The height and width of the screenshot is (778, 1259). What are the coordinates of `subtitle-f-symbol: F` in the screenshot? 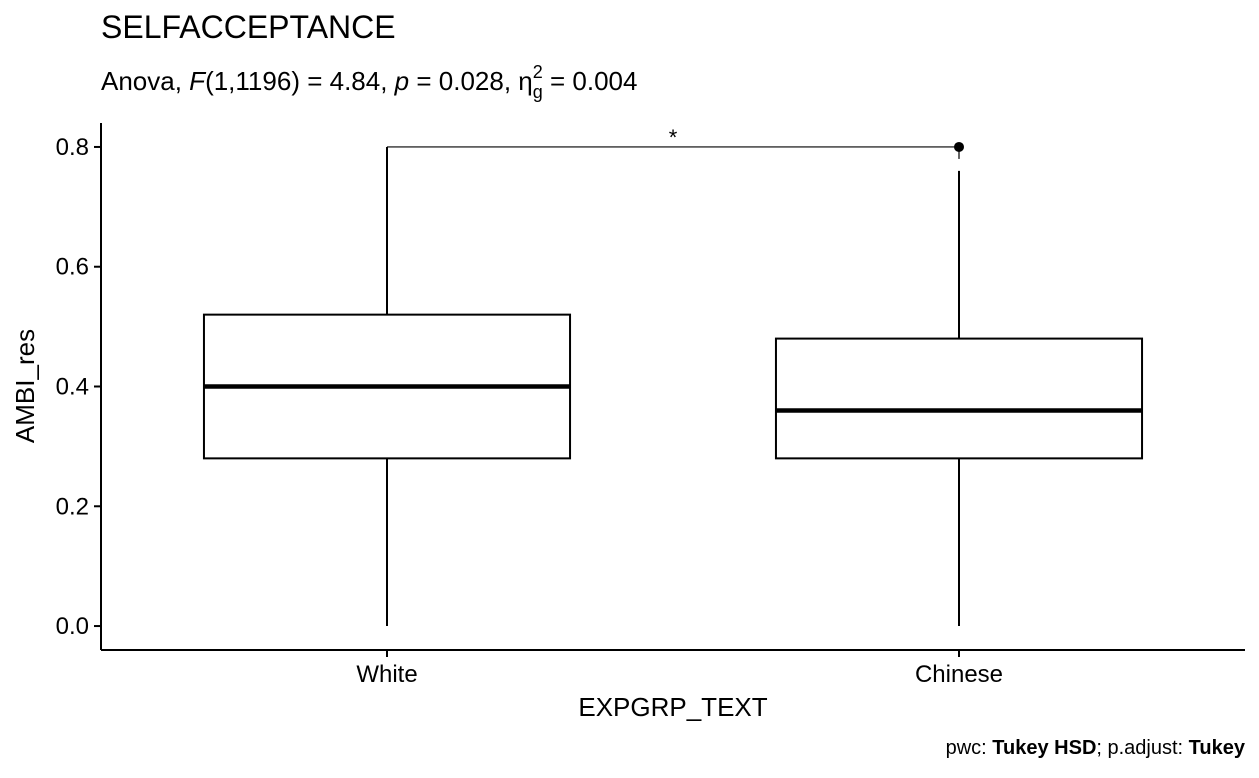 It's located at (198, 81).